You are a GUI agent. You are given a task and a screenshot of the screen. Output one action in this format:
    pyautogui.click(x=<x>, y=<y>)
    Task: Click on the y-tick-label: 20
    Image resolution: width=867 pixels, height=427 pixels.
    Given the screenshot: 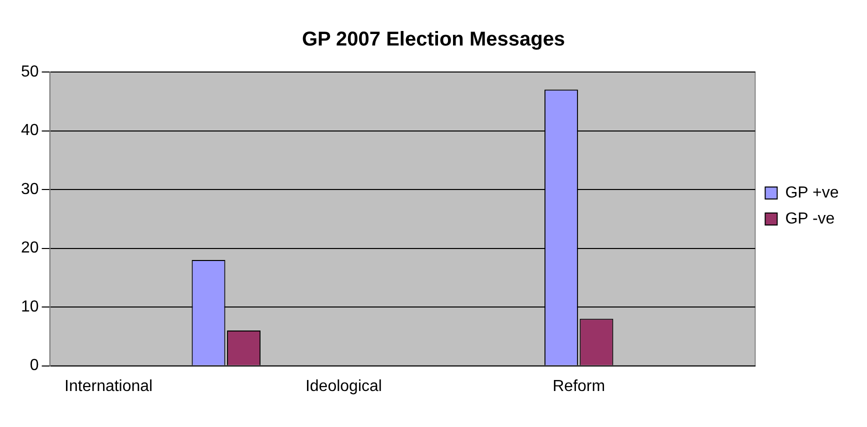 What is the action you would take?
    pyautogui.click(x=30, y=248)
    